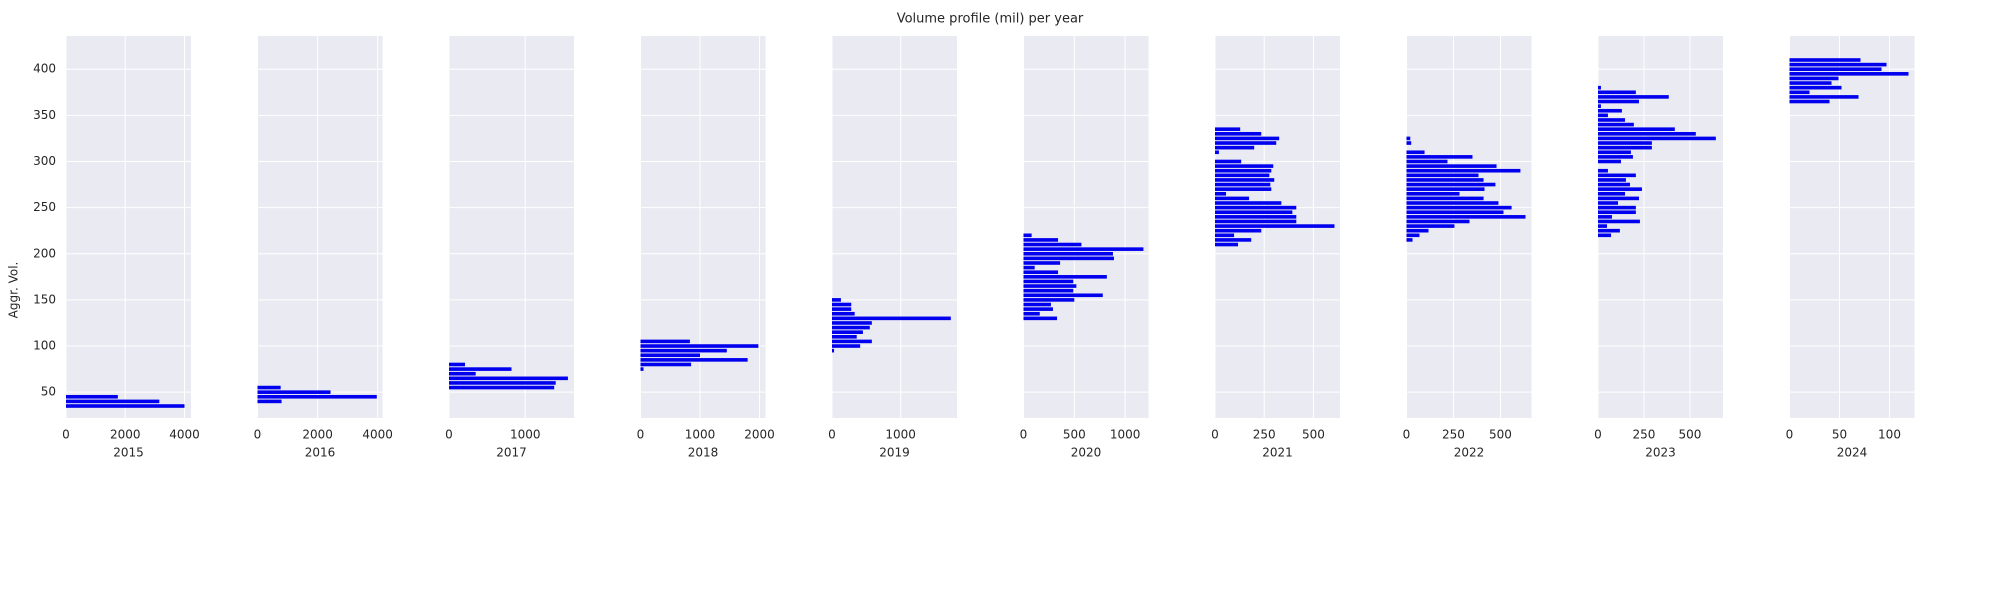 Image resolution: width=1990 pixels, height=592 pixels. I want to click on x-tick-label: 500, so click(1313, 435).